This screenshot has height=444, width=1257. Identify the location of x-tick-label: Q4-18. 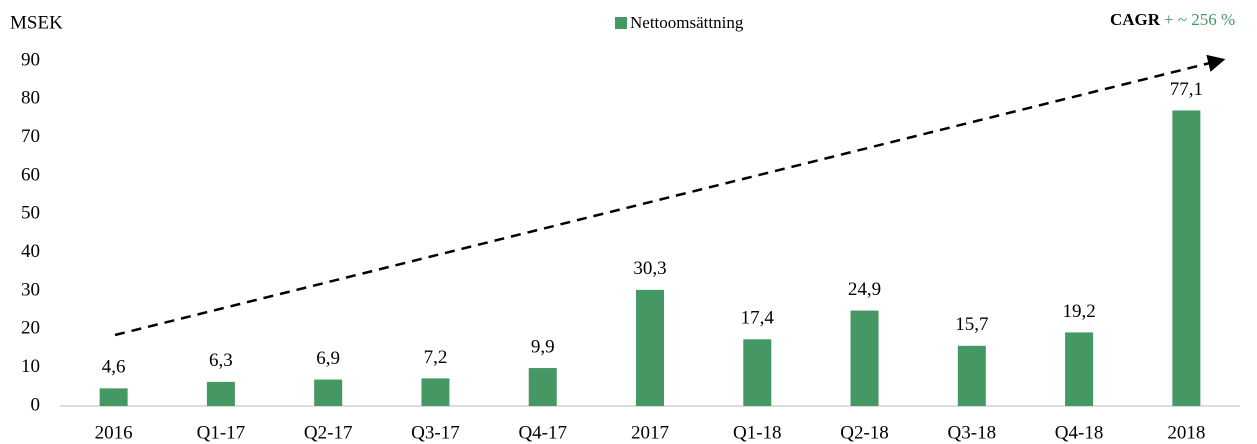
(1079, 432).